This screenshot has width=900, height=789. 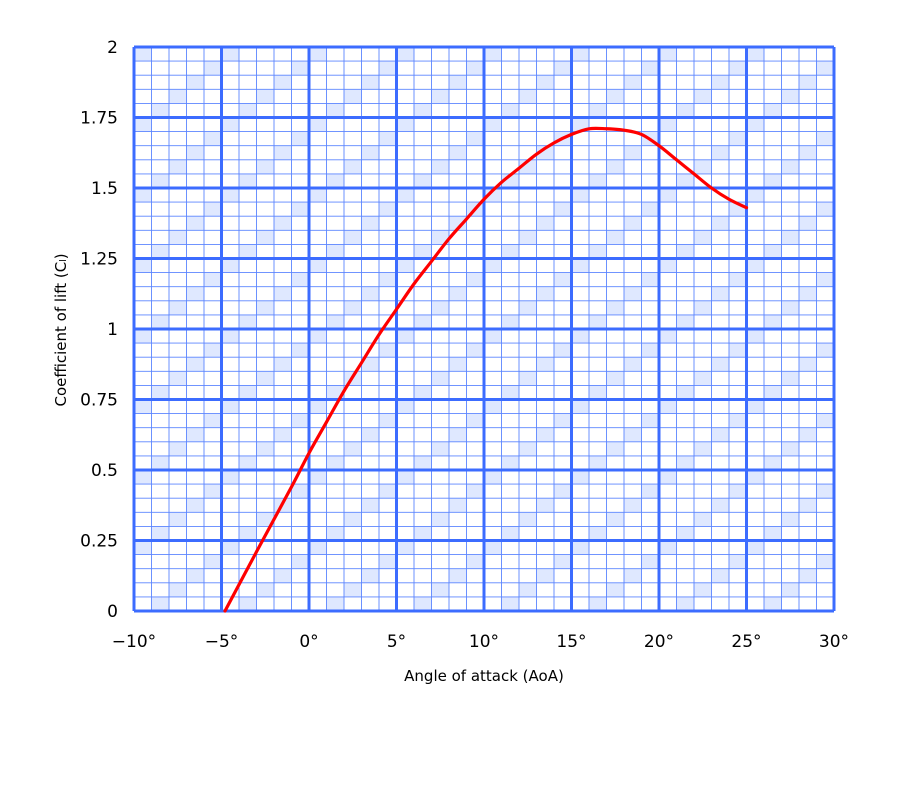 I want to click on y-tick-label: 0.75, so click(x=99, y=401).